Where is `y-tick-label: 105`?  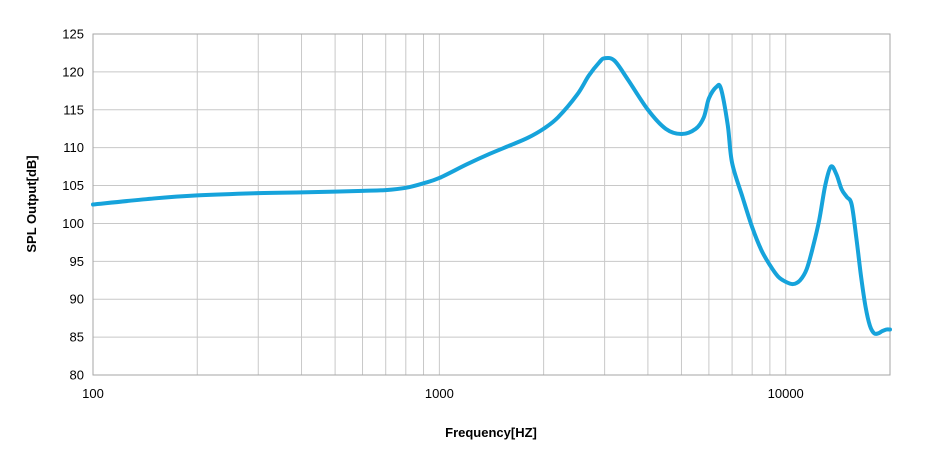
y-tick-label: 105 is located at coordinates (73, 185).